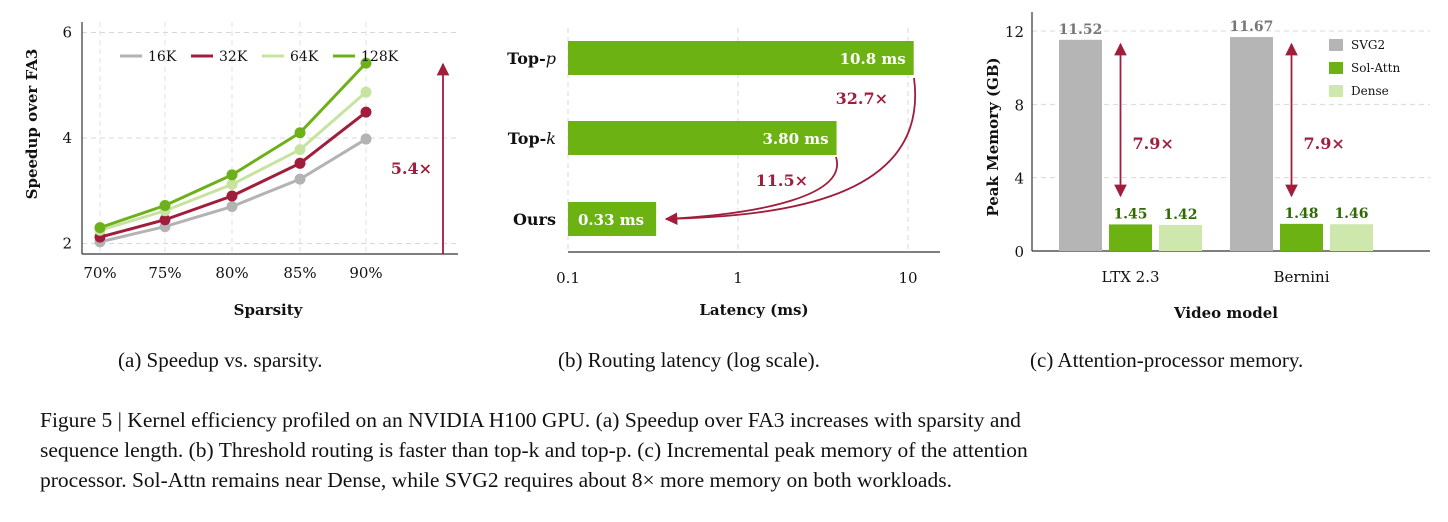 This screenshot has height=522, width=1448. Describe the element at coordinates (738, 278) in the screenshot. I see `x-tick-label: 1` at that location.